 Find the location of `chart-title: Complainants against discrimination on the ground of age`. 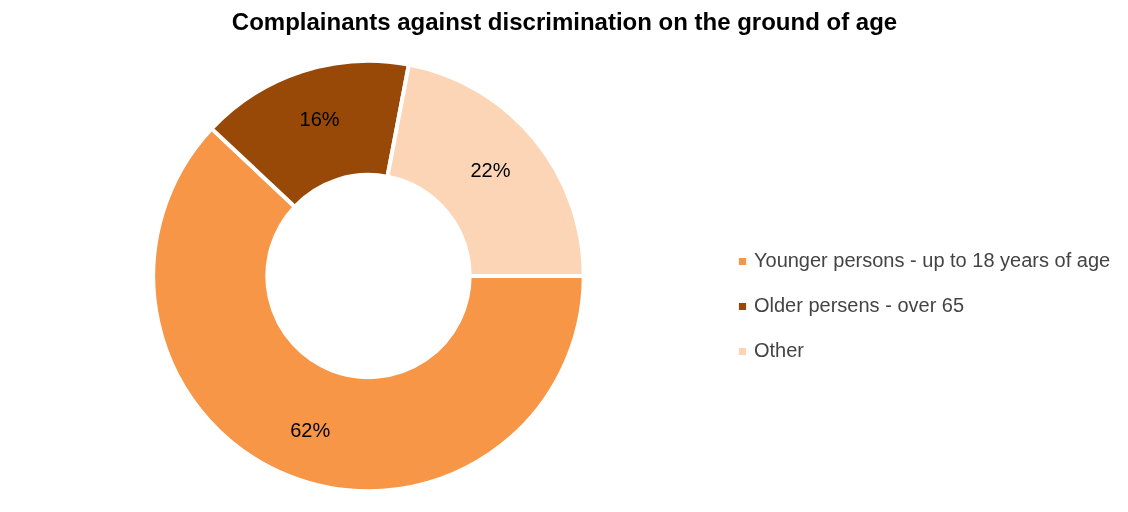

chart-title: Complainants against discrimination on the ground of age is located at coordinates (564, 21).